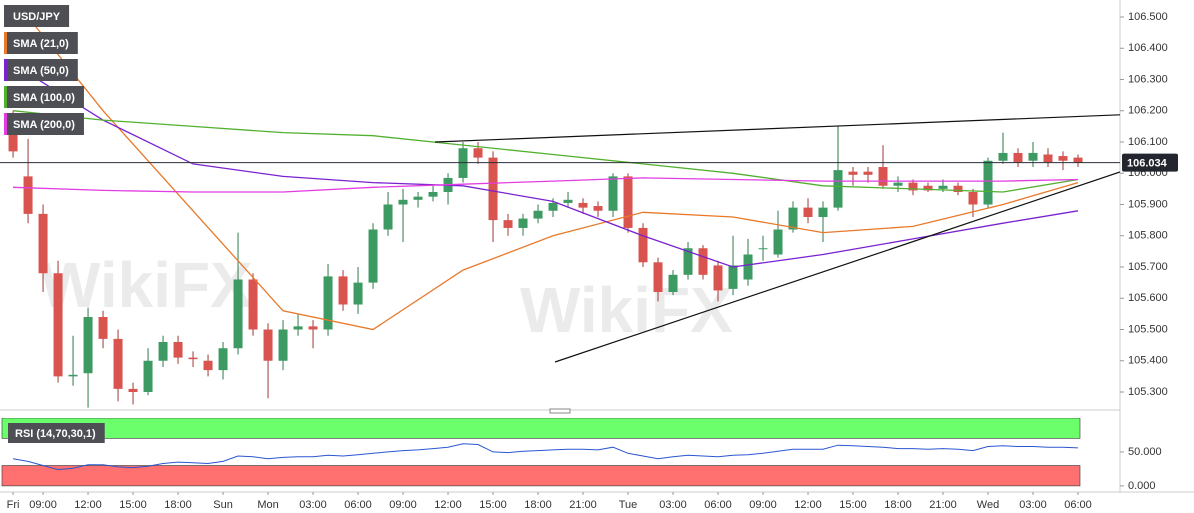 The width and height of the screenshot is (1194, 513). What do you see at coordinates (146, 285) in the screenshot?
I see `watermark: WikiFX` at bounding box center [146, 285].